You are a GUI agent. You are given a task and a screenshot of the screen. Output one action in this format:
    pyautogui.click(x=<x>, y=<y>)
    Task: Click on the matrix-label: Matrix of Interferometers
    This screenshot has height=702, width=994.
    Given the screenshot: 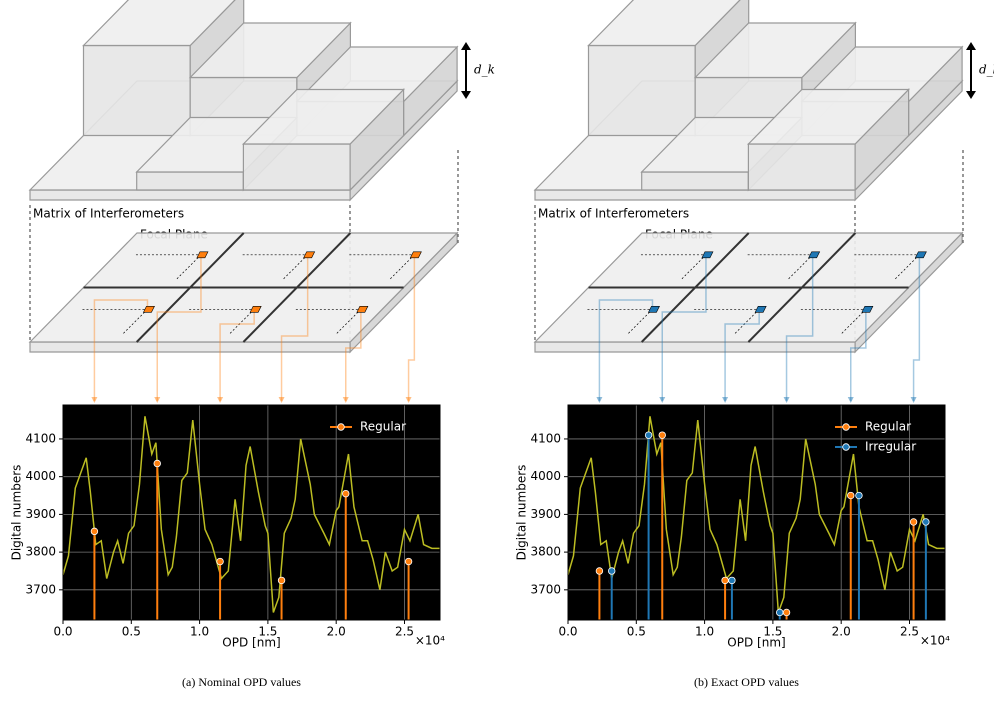 What is the action you would take?
    pyautogui.click(x=108, y=214)
    